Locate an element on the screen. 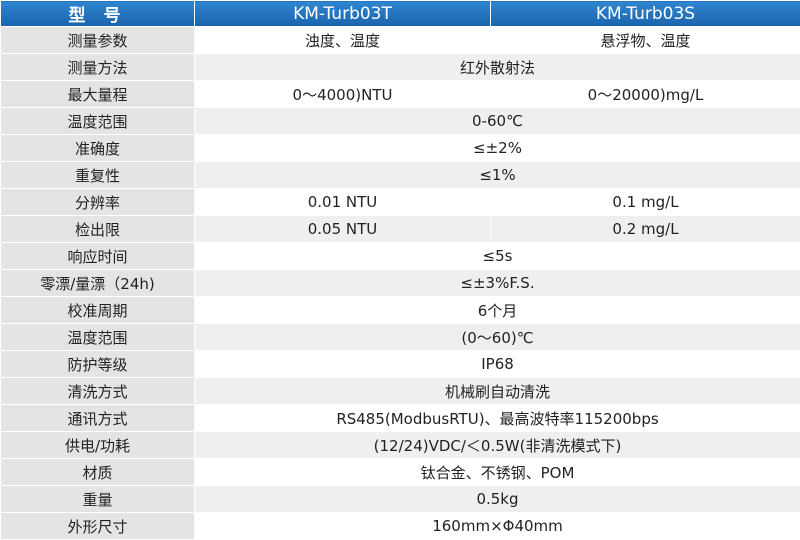 This screenshot has height=540, width=800. row-label: 测量方法 is located at coordinates (98, 67).